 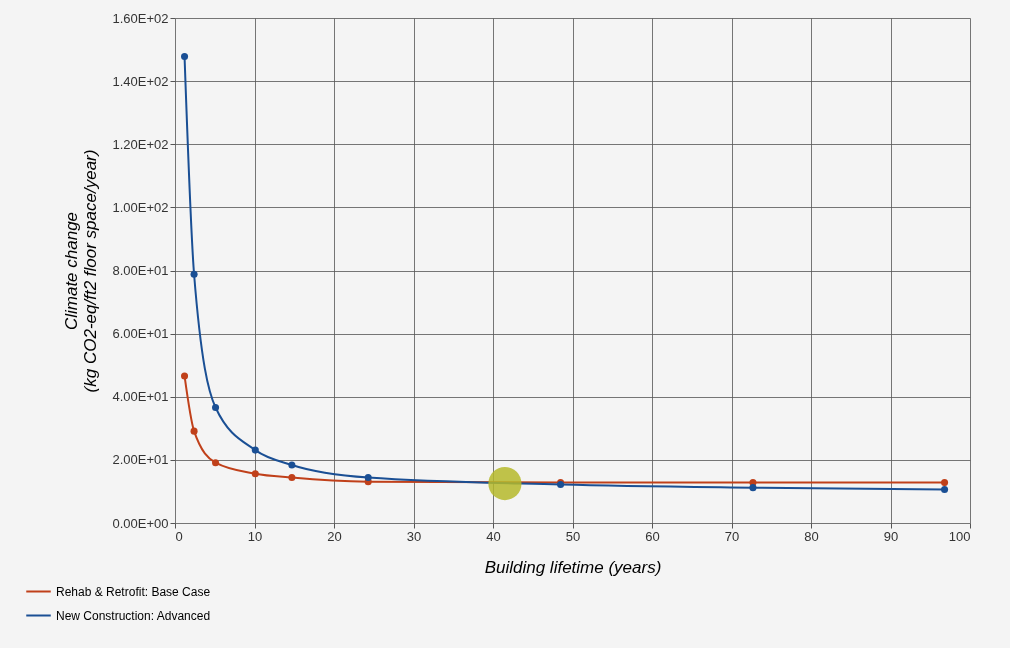 What do you see at coordinates (959, 536) in the screenshot?
I see `x-tick-label: 100` at bounding box center [959, 536].